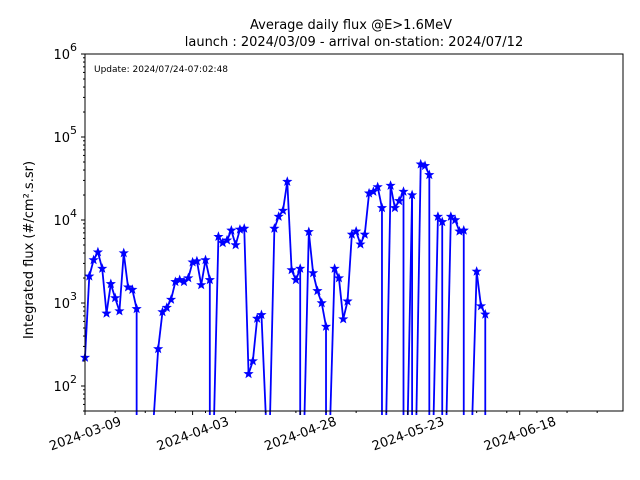 The width and height of the screenshot is (640, 480). Describe the element at coordinates (193, 434) in the screenshot. I see `x-tick-label: 2024-04-03` at that location.